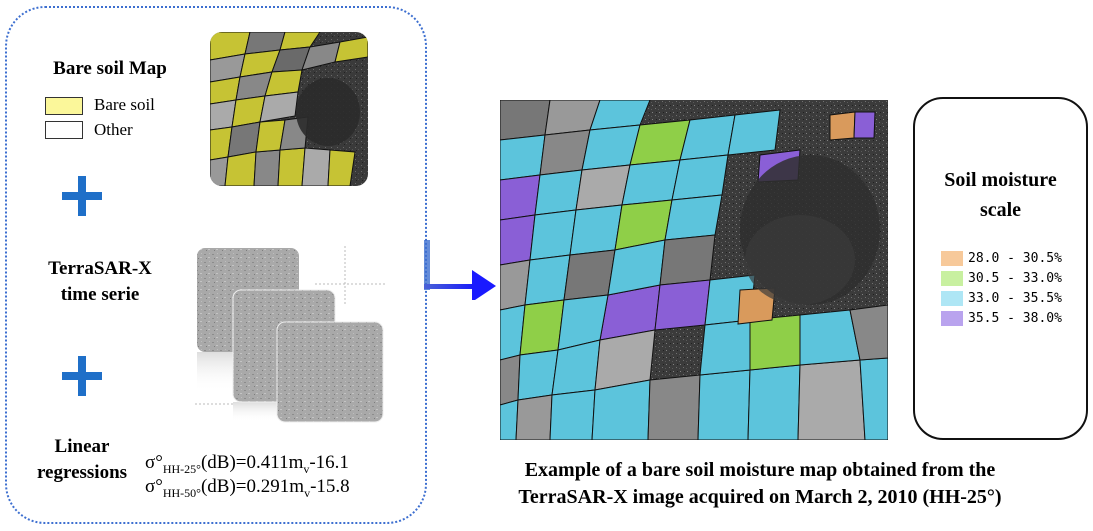 The image size is (1093, 531). What do you see at coordinates (247, 488) in the screenshot?
I see `regression-formula-50: σ°HH-50°(dB)=0.291mv-15.8` at bounding box center [247, 488].